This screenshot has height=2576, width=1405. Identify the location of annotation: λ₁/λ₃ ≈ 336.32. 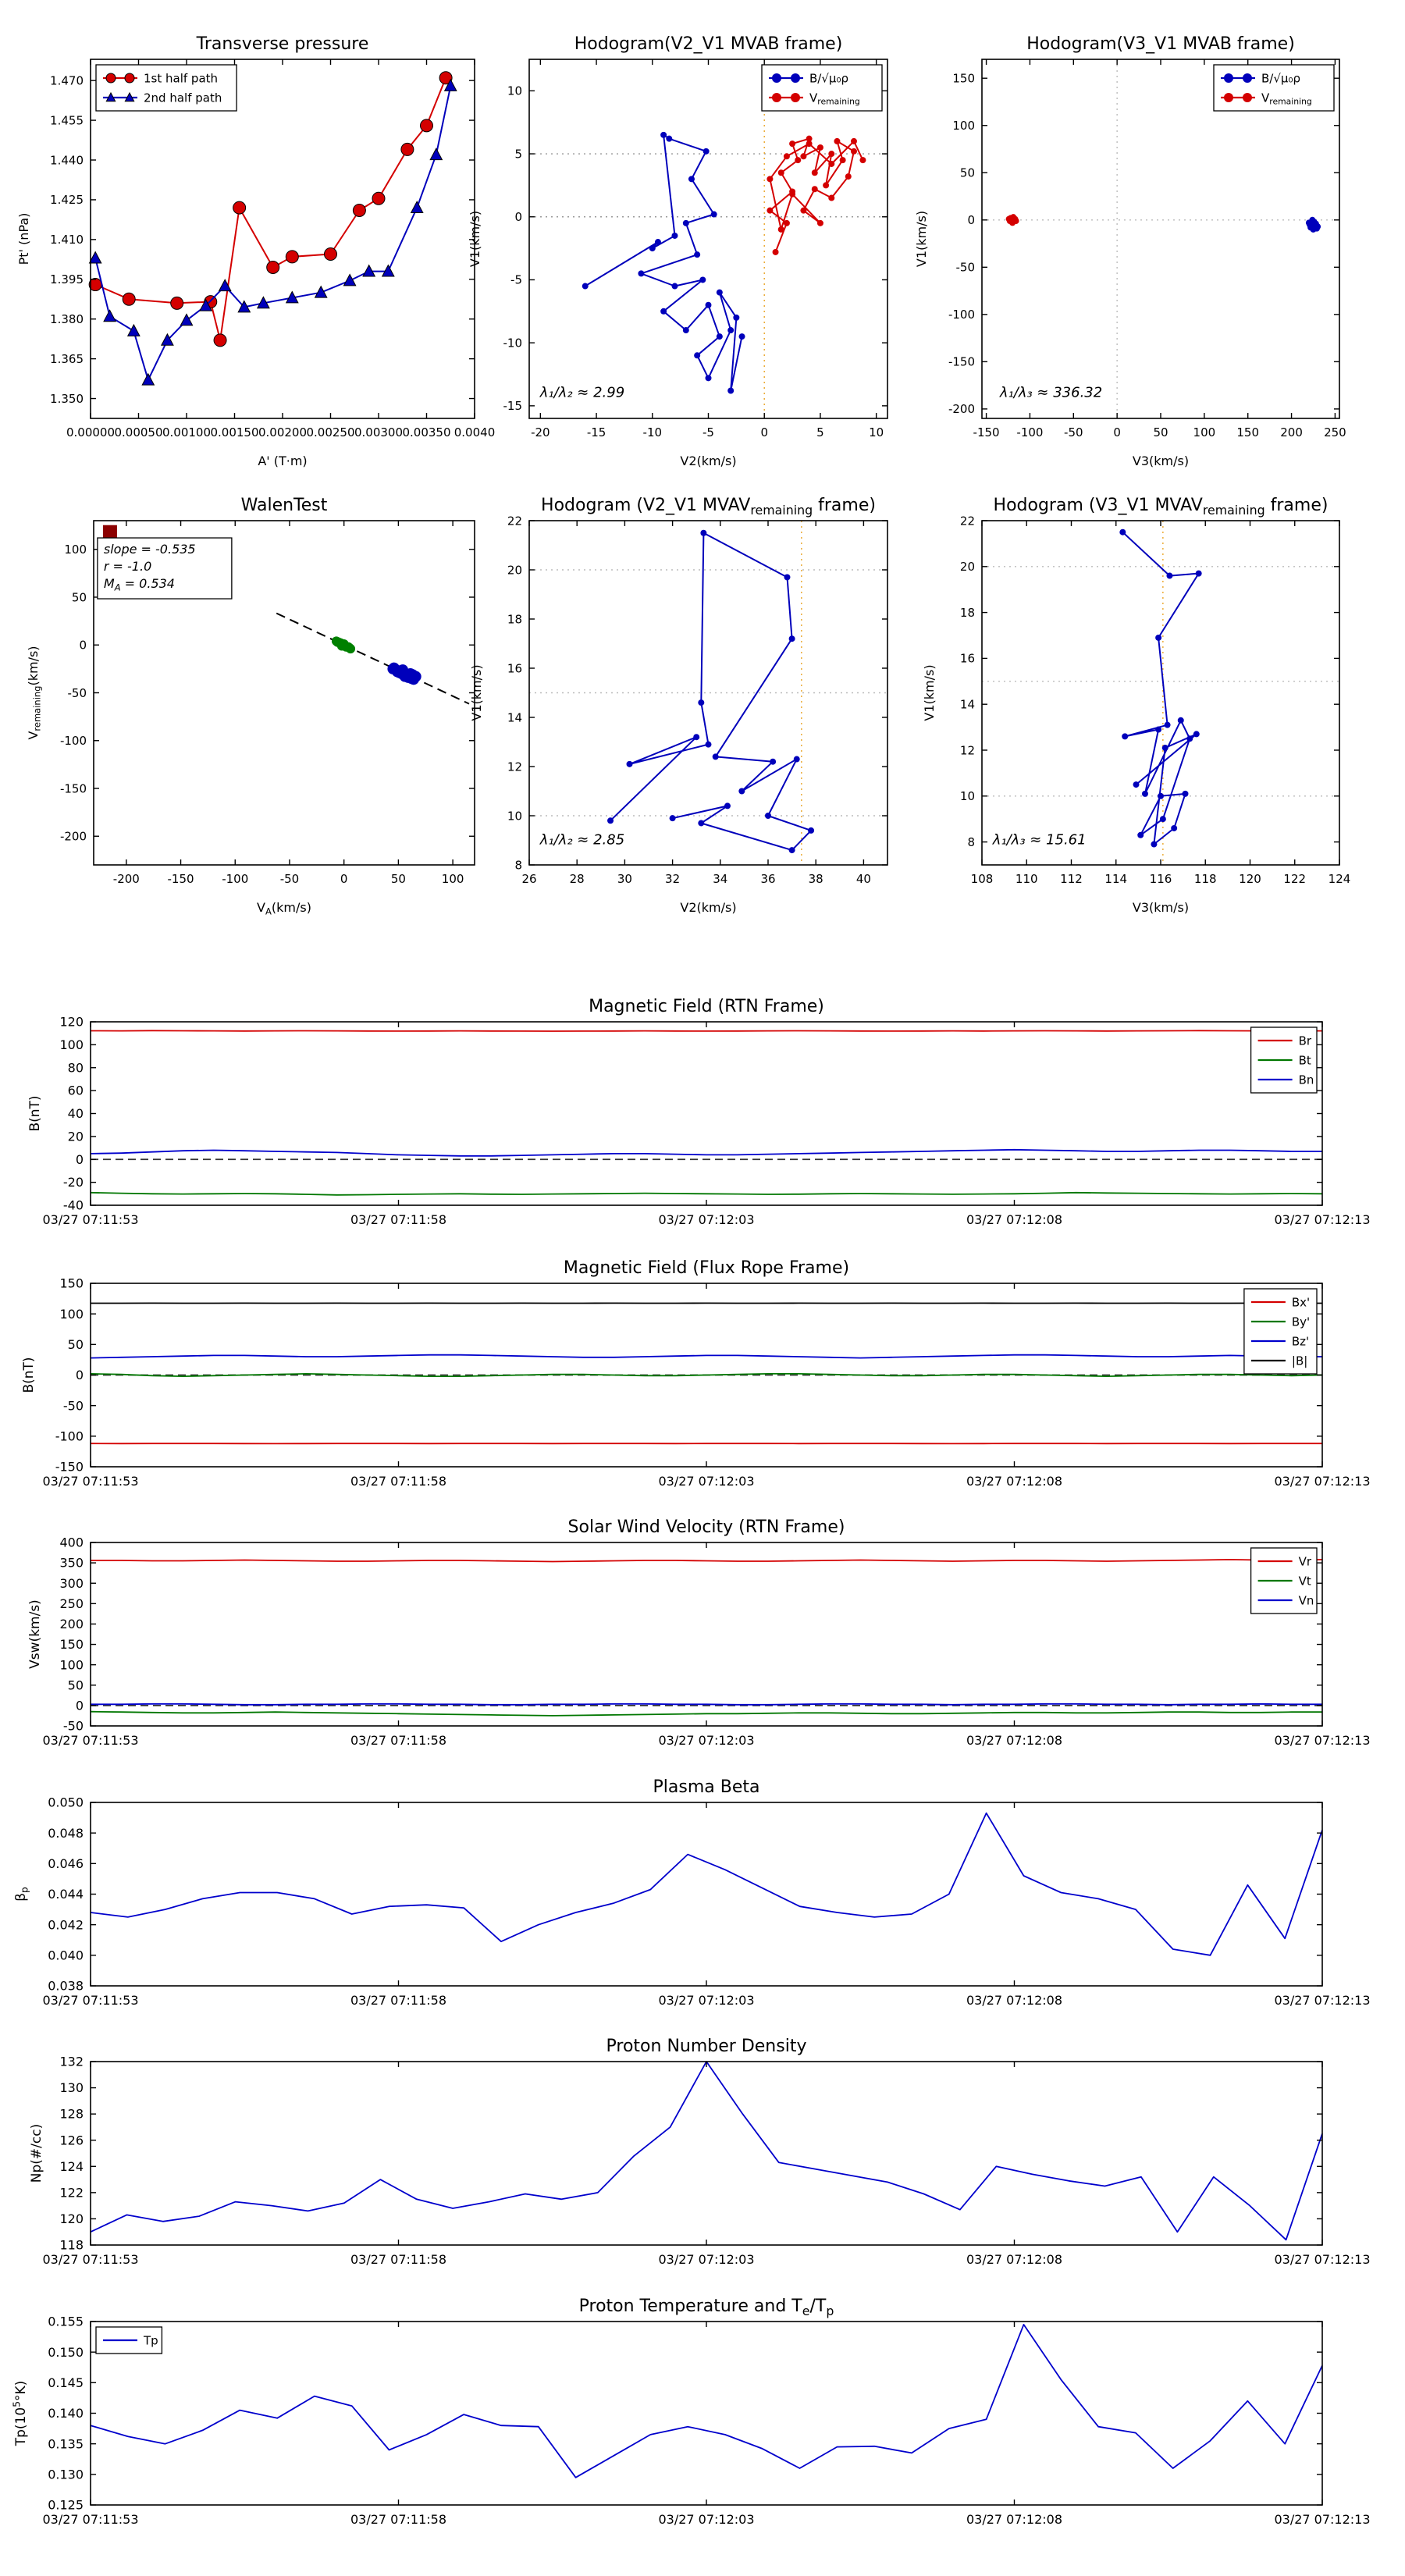
(1050, 392).